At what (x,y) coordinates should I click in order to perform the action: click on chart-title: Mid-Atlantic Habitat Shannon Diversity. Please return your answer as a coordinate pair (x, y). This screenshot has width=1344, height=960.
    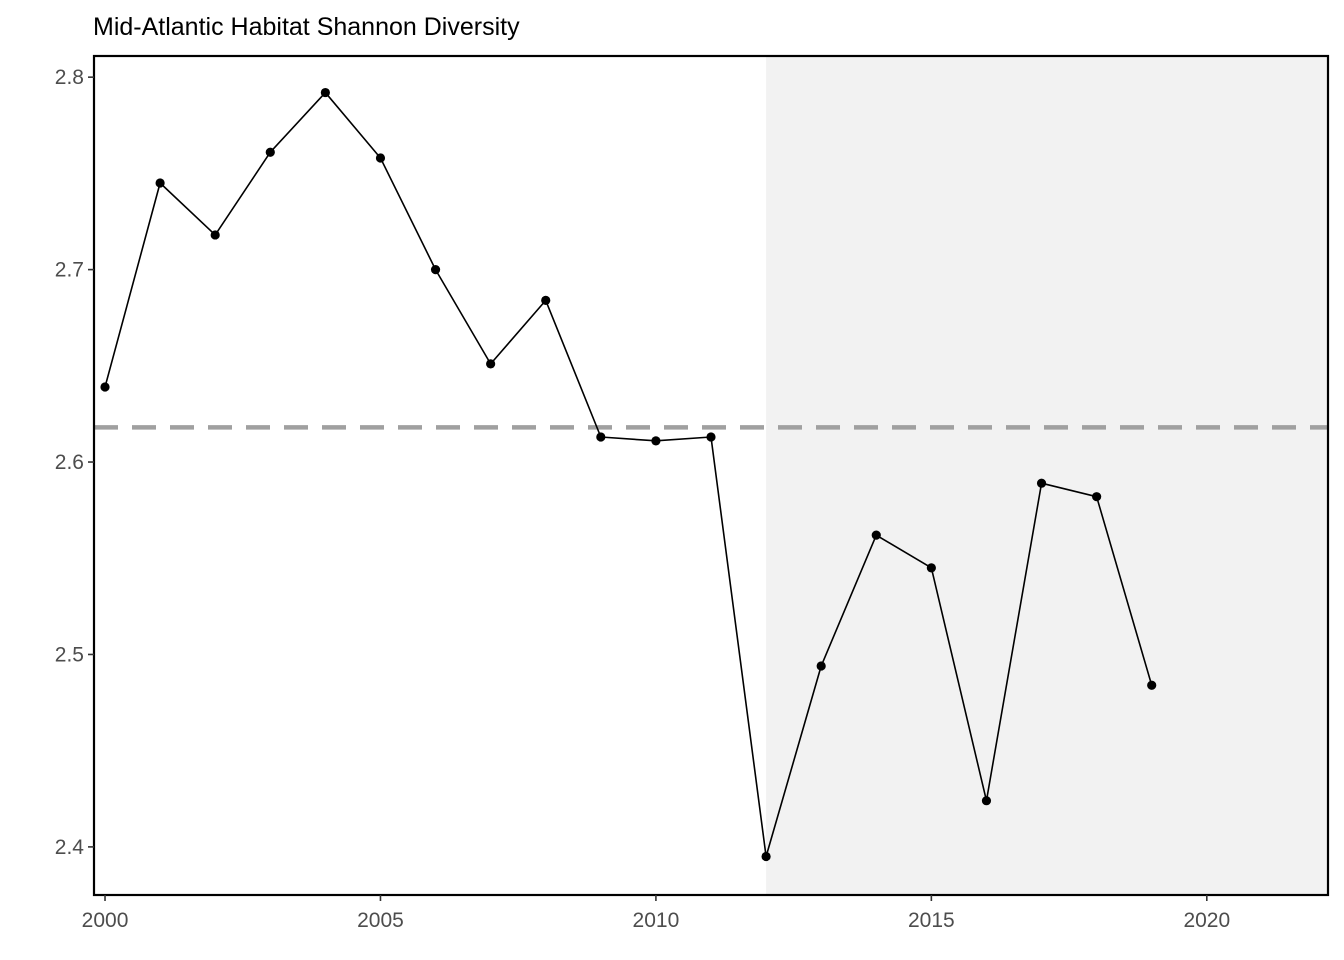
    Looking at the image, I should click on (306, 27).